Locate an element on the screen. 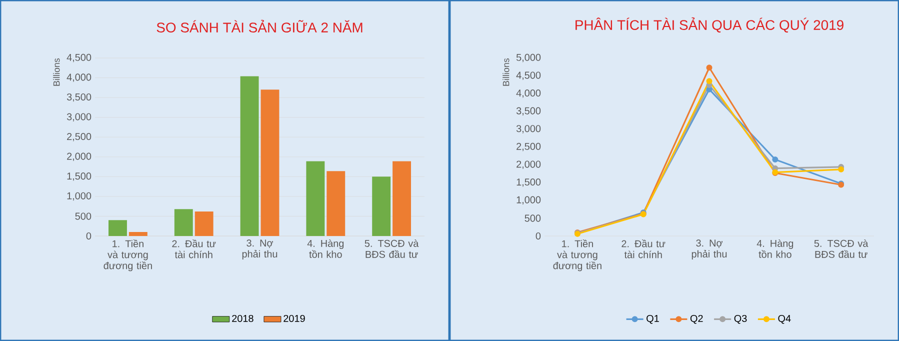 Image resolution: width=899 pixels, height=341 pixels. legend-label: Q1 is located at coordinates (652, 319).